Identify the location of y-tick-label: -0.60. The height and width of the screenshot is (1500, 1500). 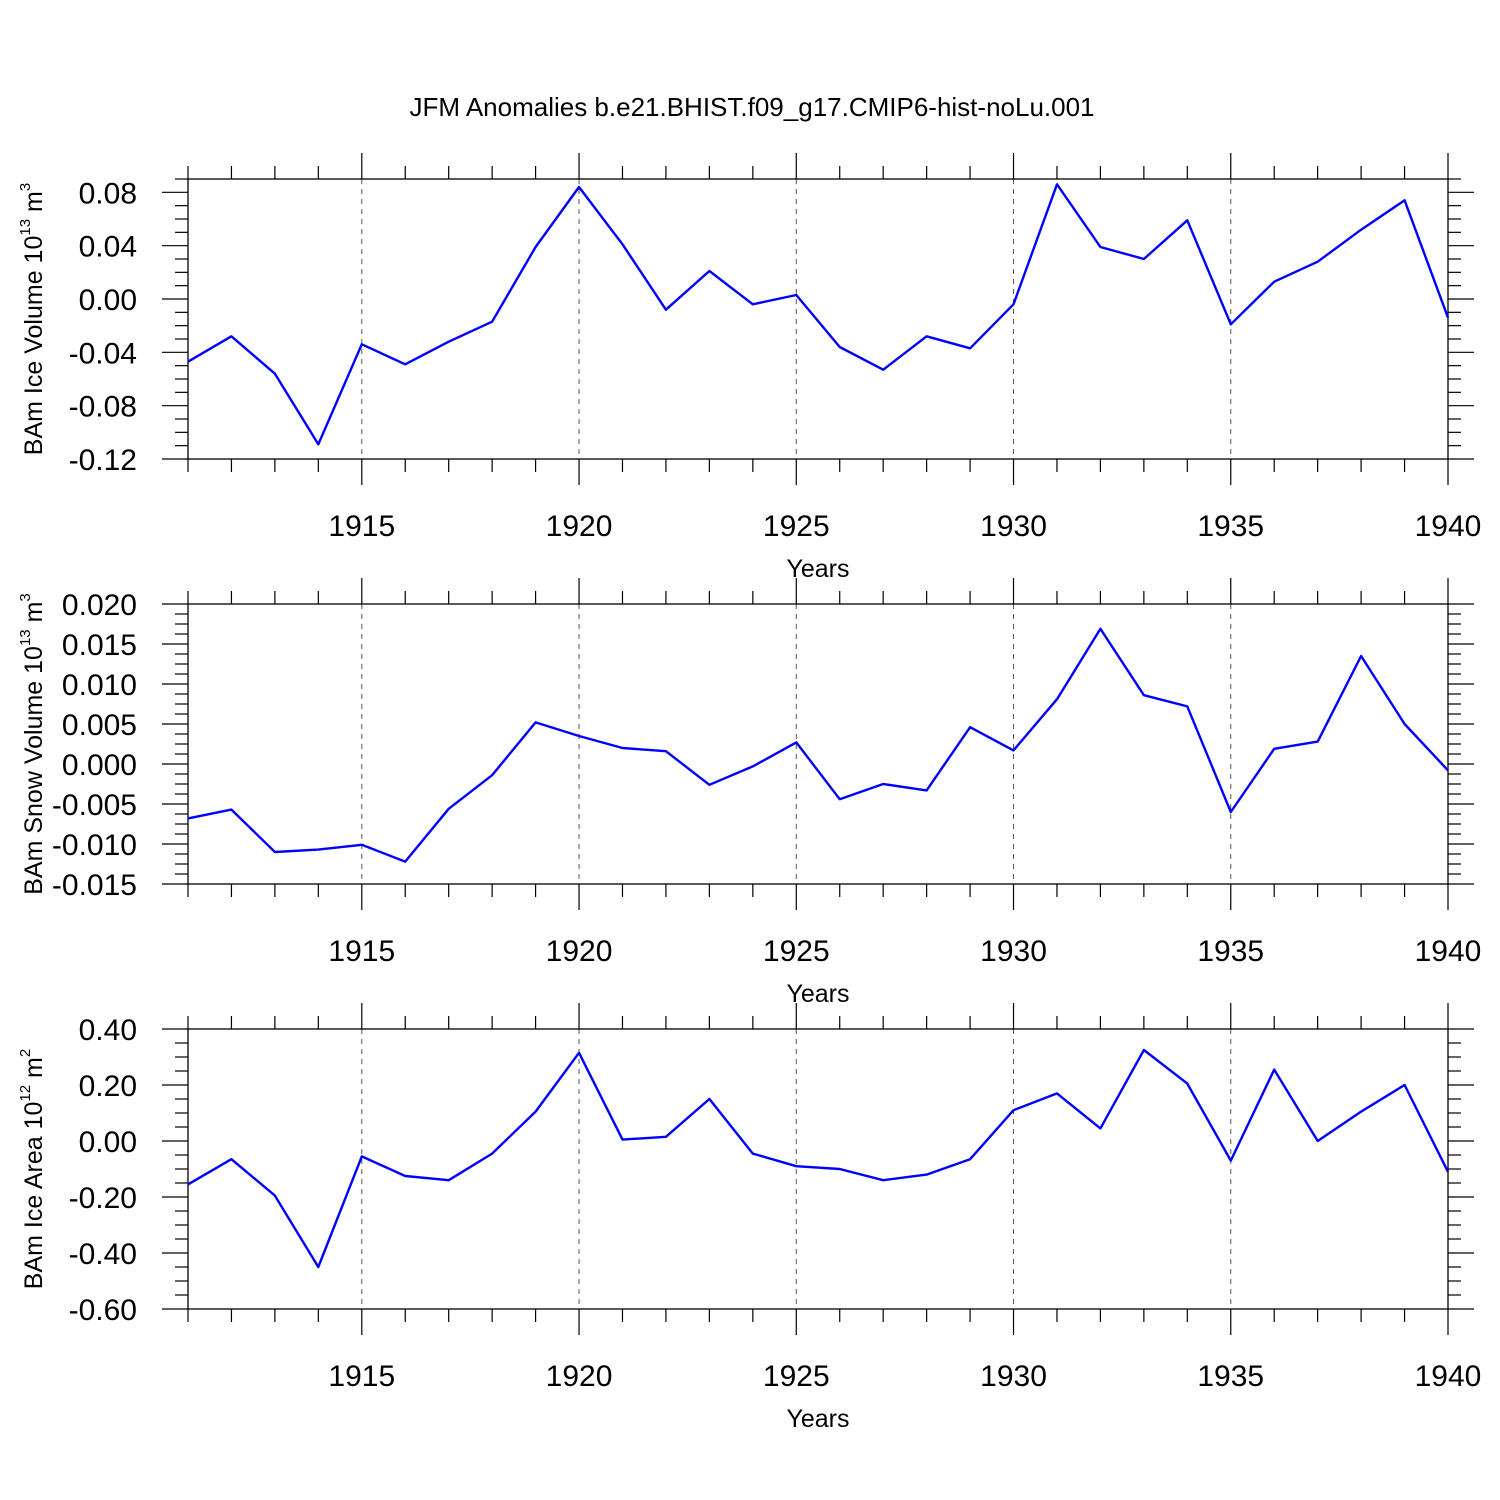
(103, 1310).